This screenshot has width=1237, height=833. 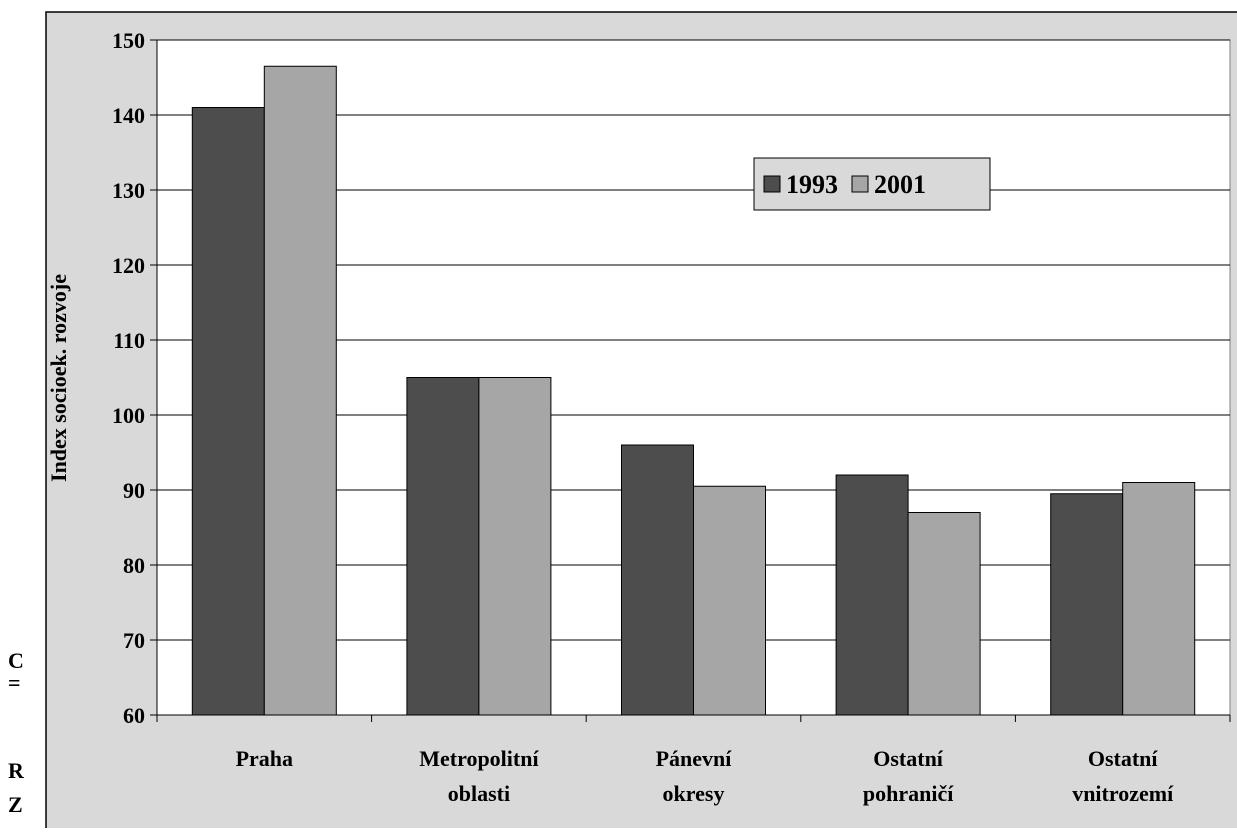 What do you see at coordinates (900, 184) in the screenshot?
I see `legend-label: 2001` at bounding box center [900, 184].